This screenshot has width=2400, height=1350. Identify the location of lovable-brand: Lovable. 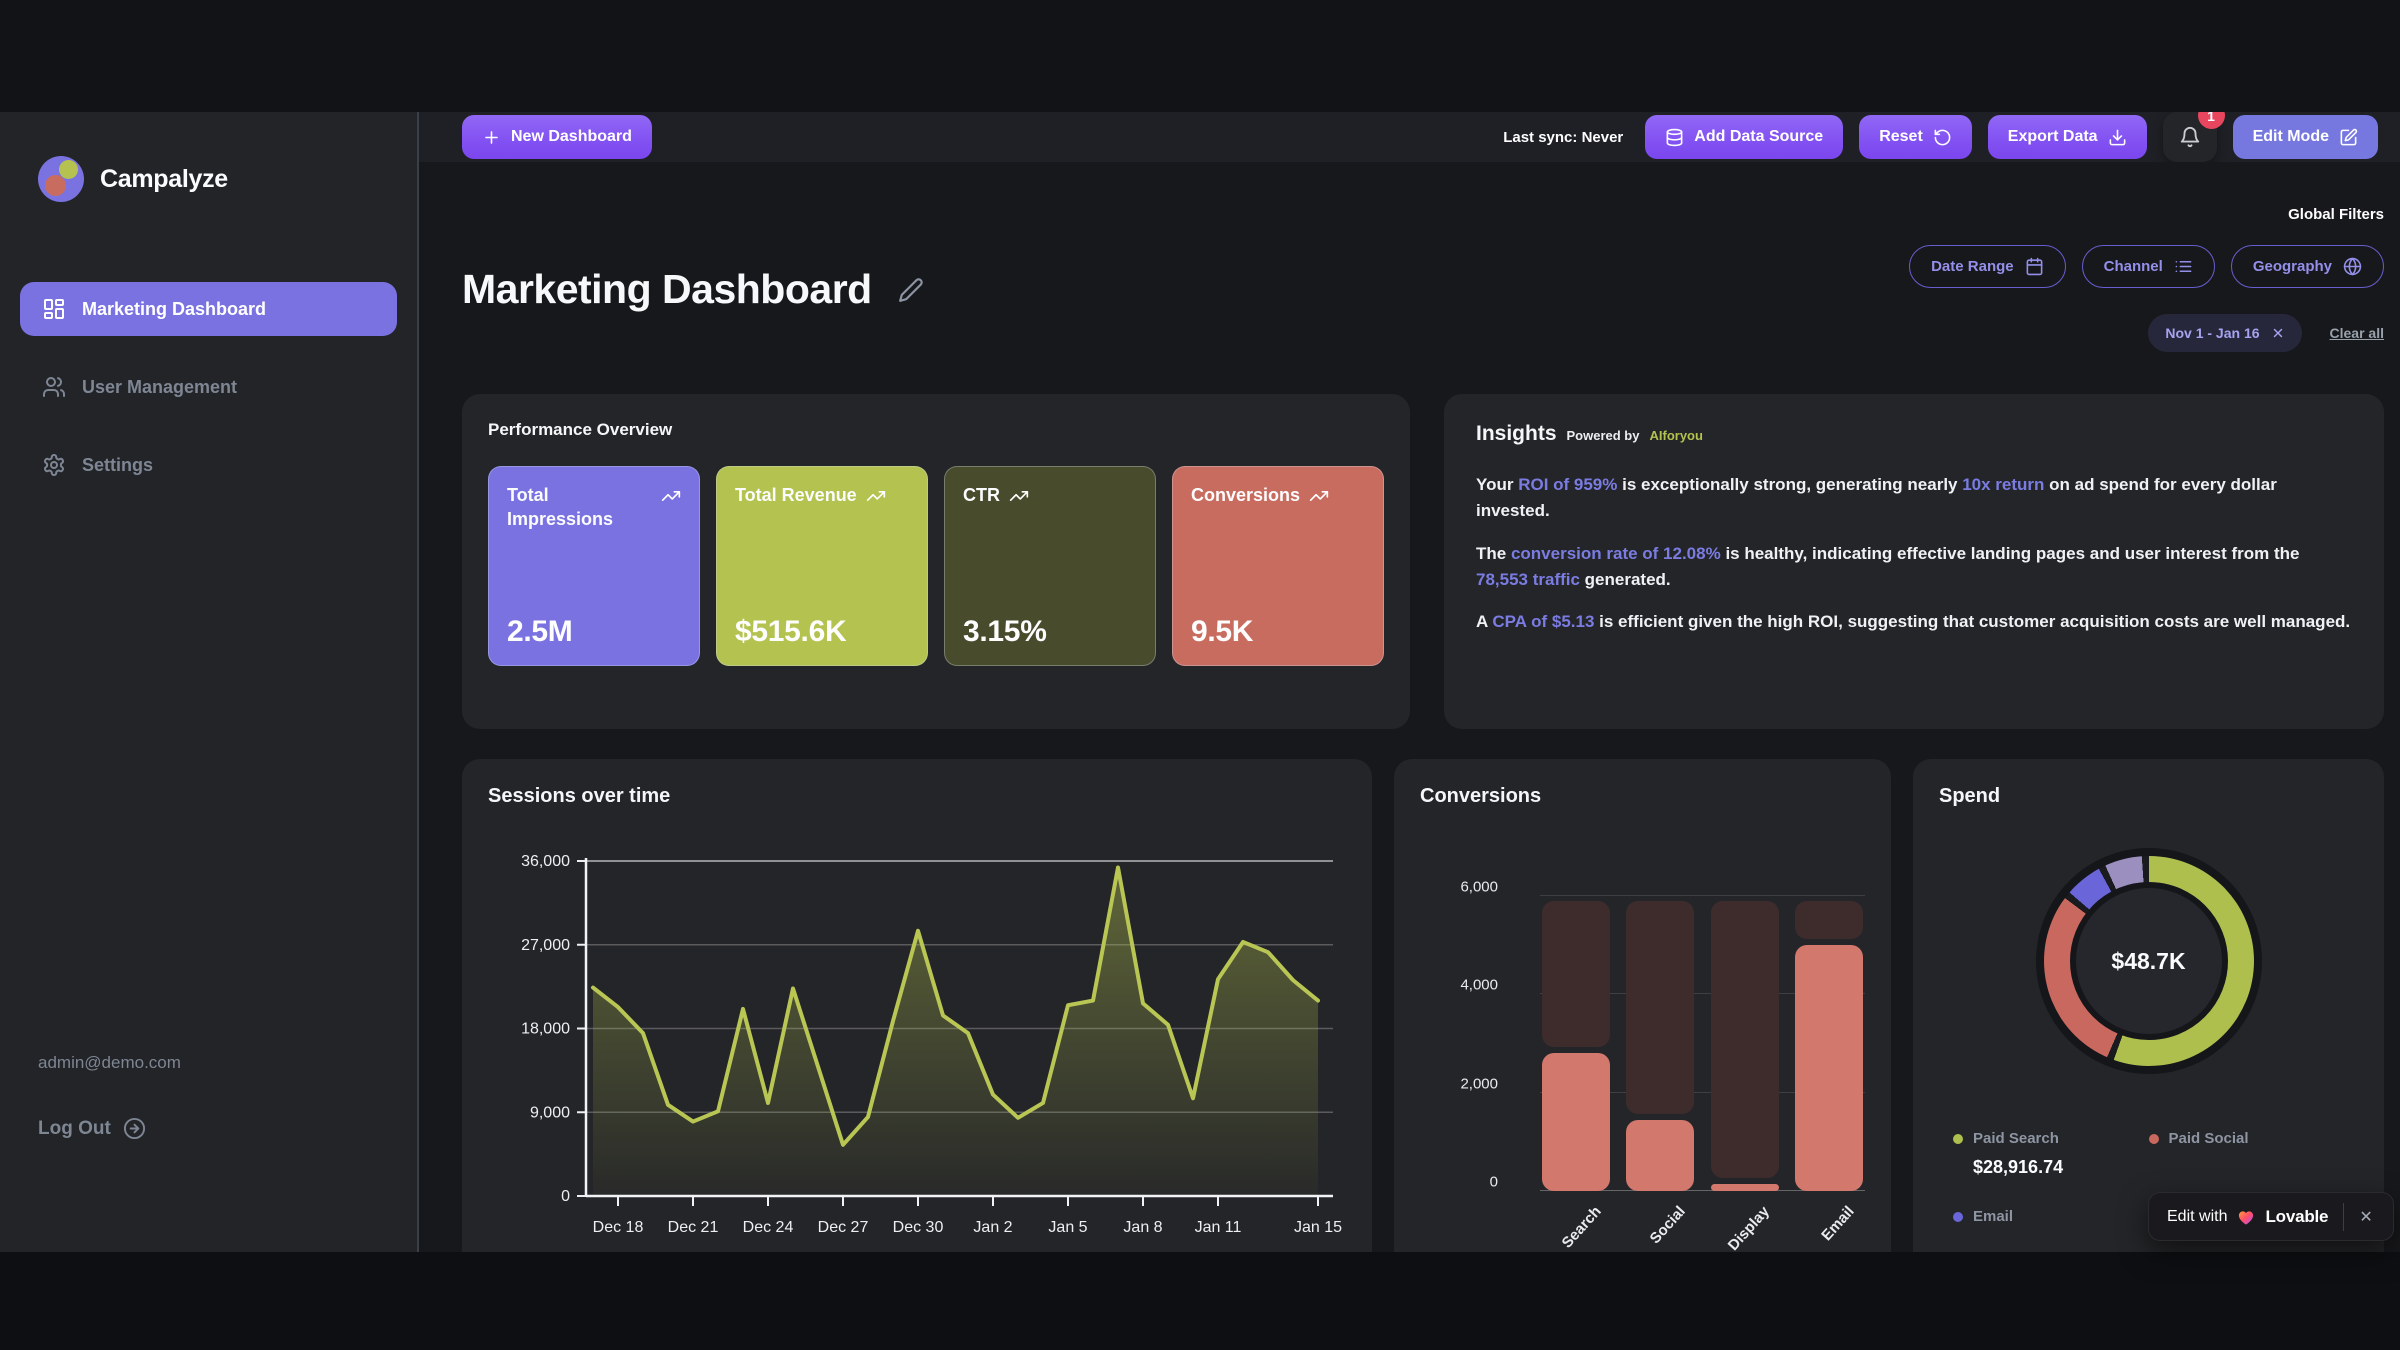
(2297, 1216).